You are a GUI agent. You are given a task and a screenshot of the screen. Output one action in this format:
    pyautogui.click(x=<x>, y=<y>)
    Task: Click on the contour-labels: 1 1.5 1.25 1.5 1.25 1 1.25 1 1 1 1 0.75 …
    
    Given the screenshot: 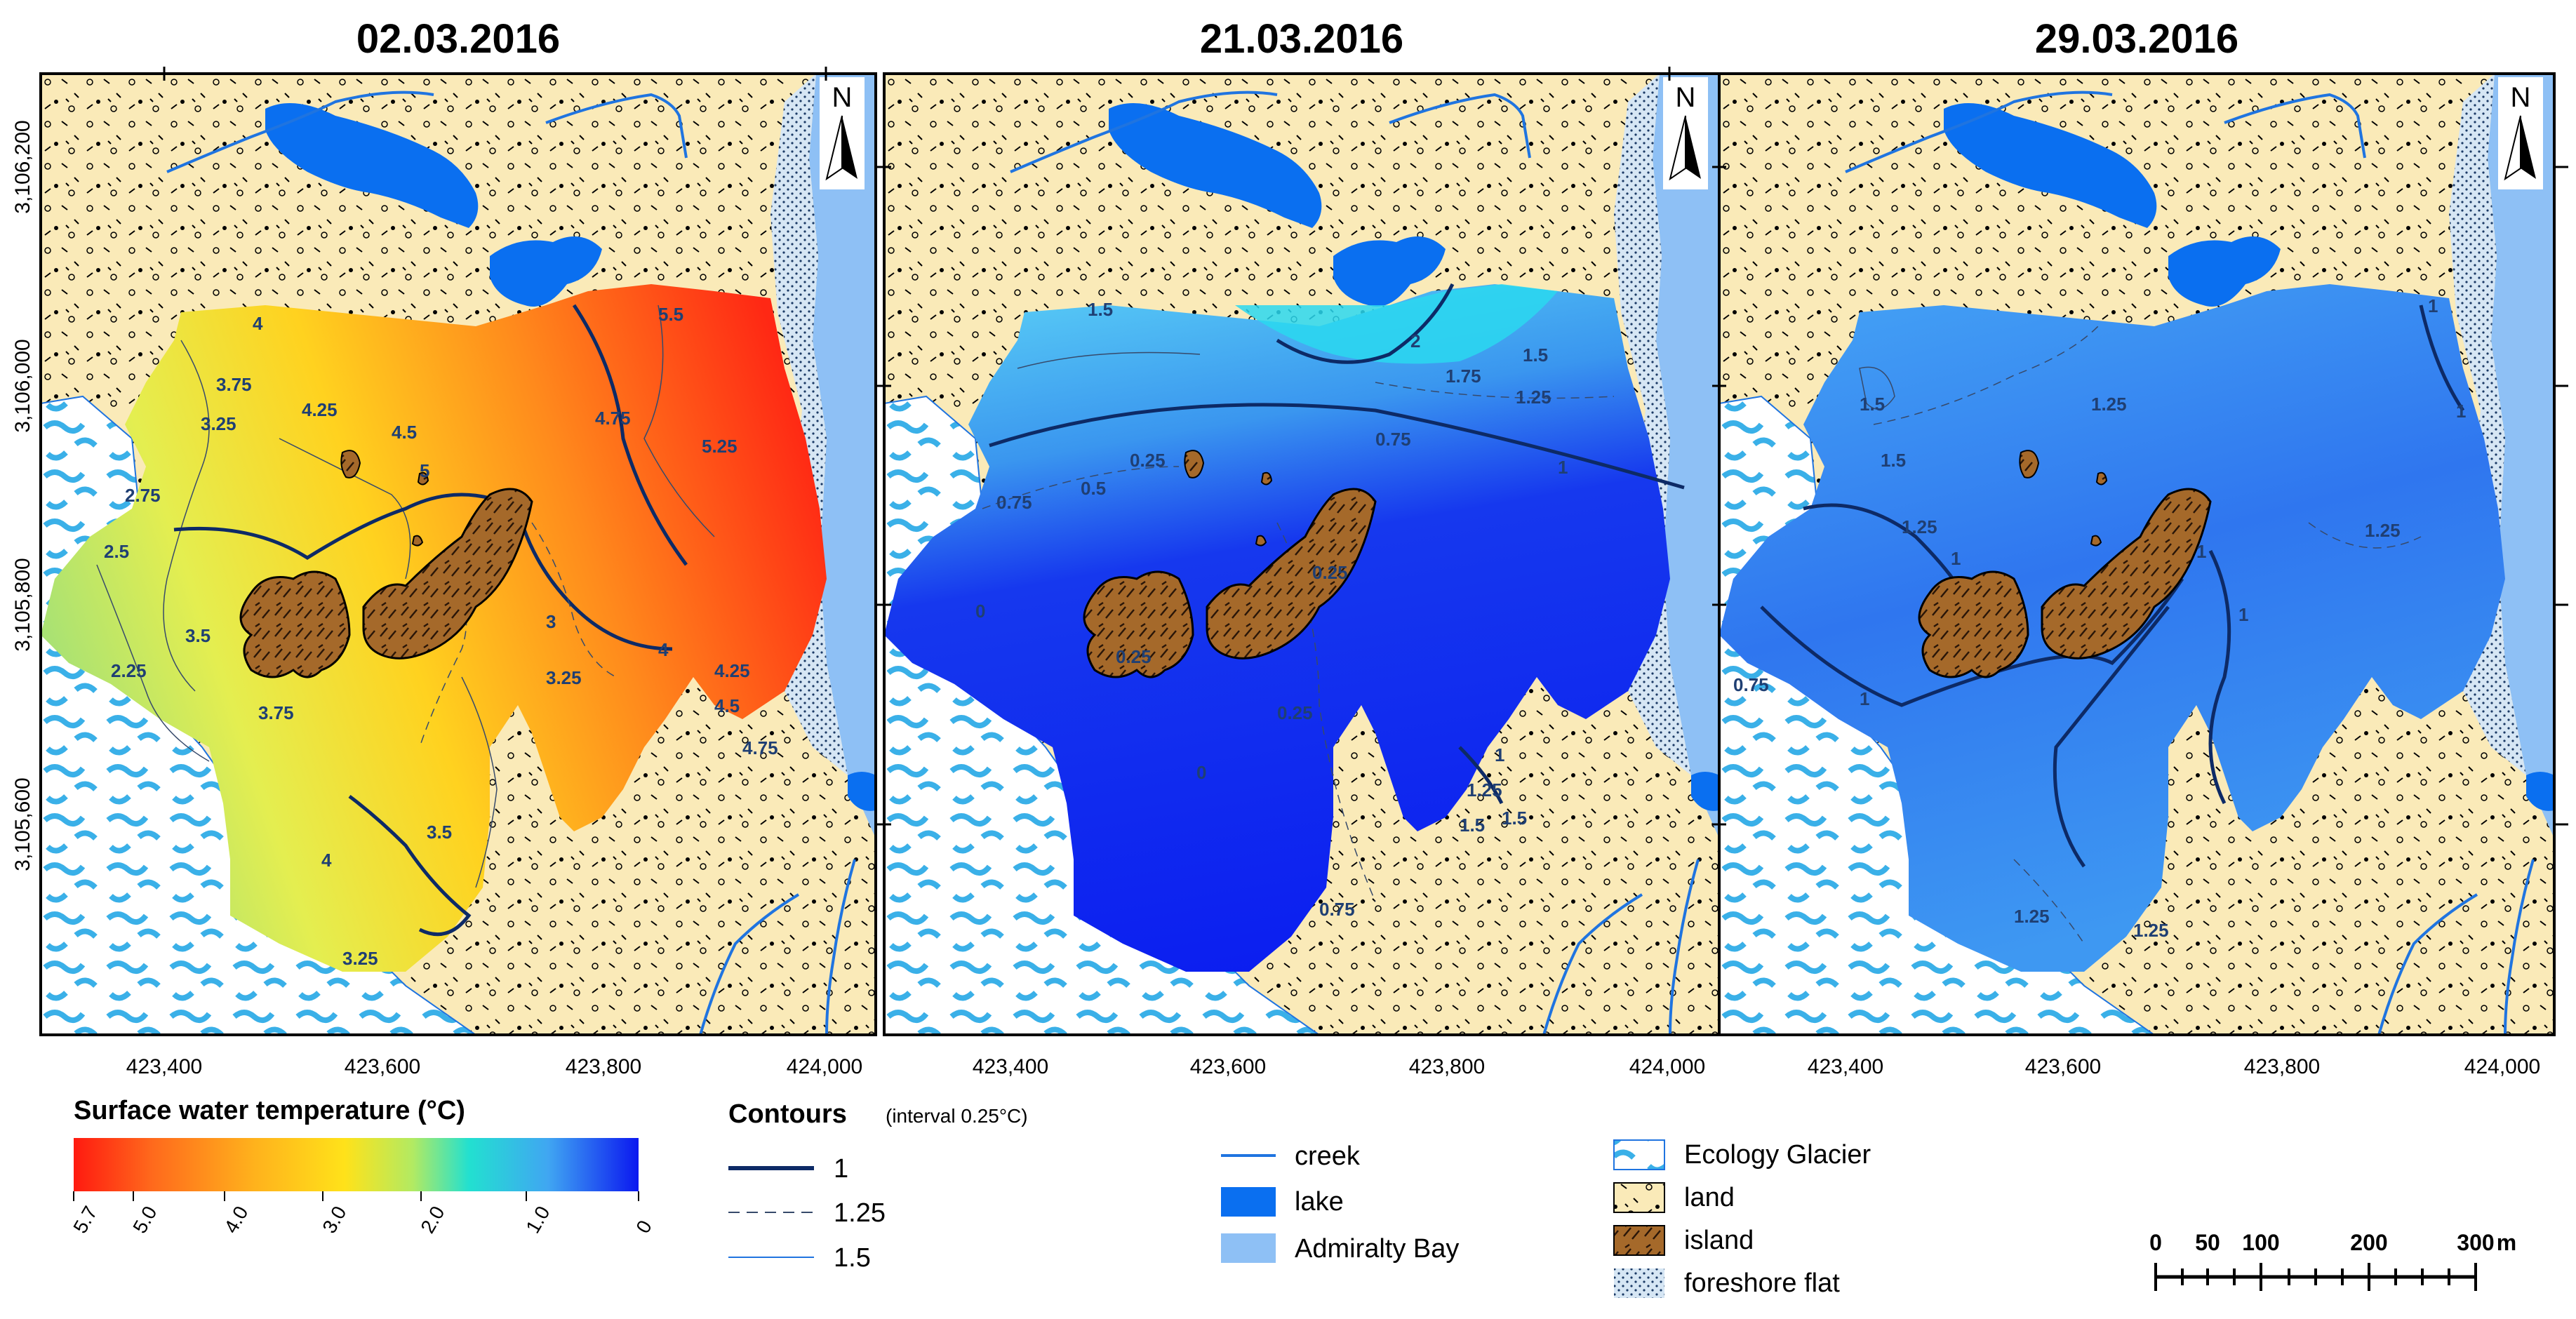 What is the action you would take?
    pyautogui.click(x=2099, y=618)
    